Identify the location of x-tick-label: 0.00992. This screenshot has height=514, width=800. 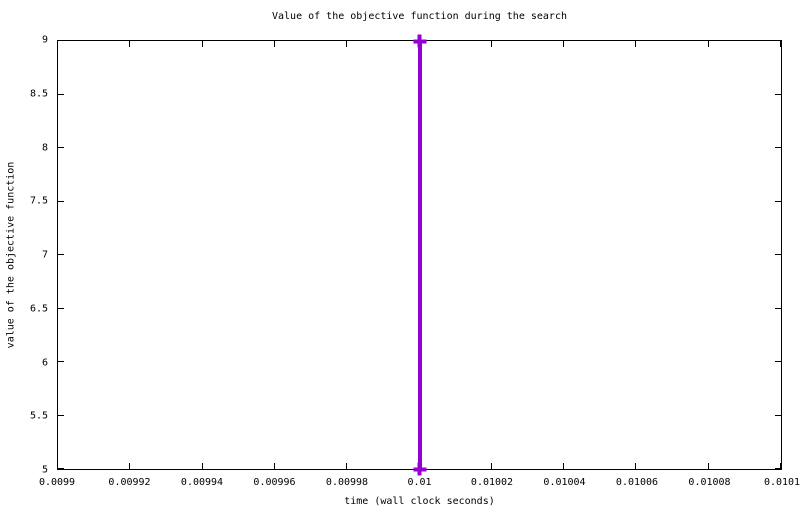
(129, 482).